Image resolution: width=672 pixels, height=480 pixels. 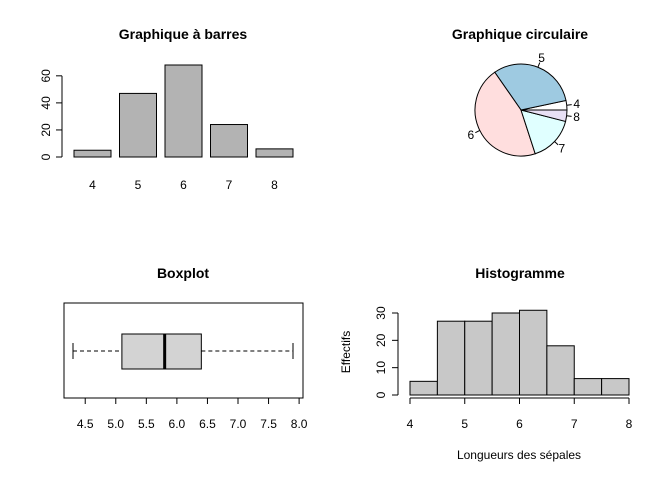 I want to click on bar-chart-category-labels: 4 5 6 7 8, so click(x=183, y=185).